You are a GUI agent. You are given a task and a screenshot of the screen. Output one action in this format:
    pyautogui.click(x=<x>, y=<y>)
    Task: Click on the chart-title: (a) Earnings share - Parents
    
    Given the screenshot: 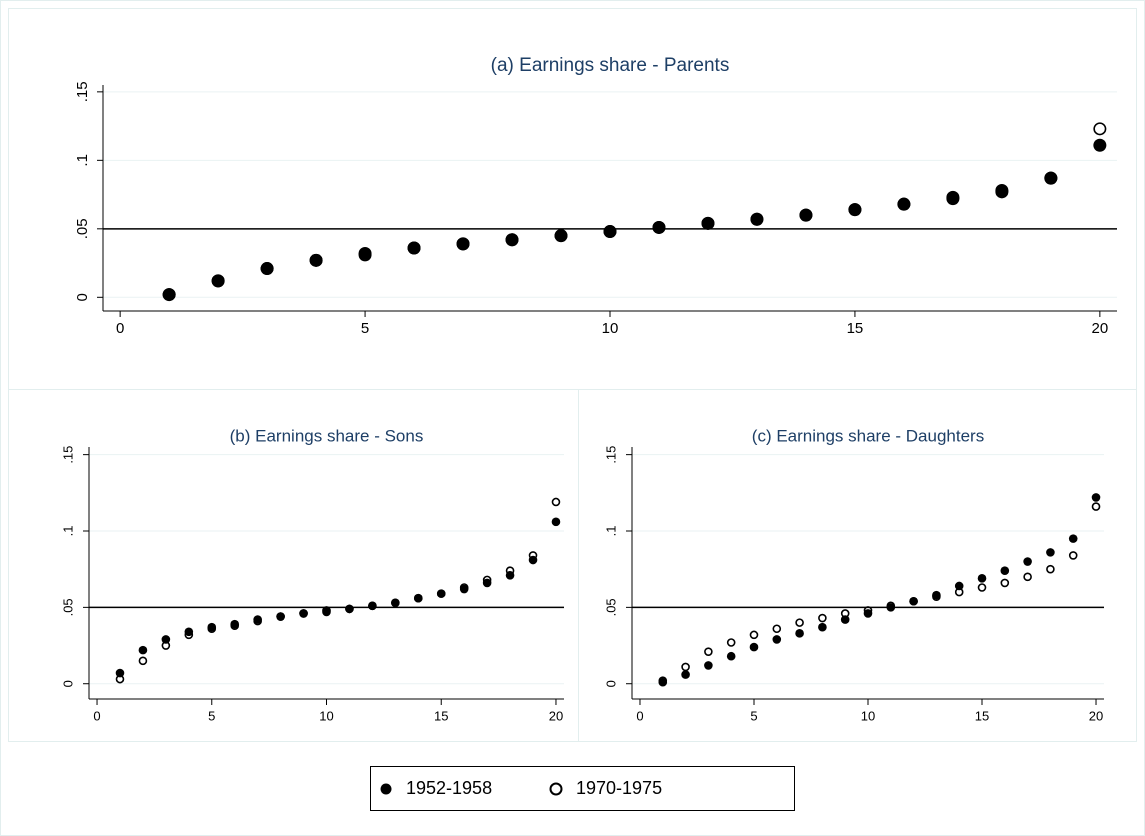 What is the action you would take?
    pyautogui.click(x=610, y=65)
    